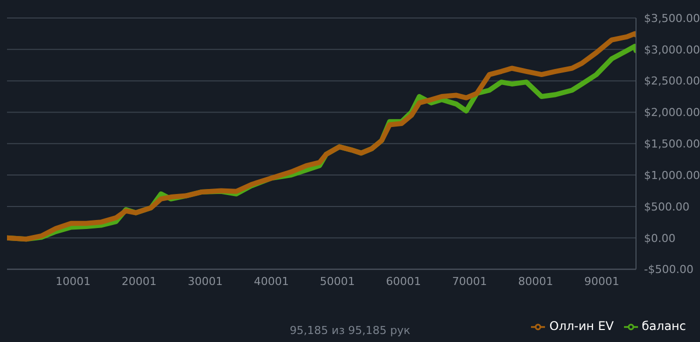  Describe the element at coordinates (672, 113) in the screenshot. I see `y-tick-label: $2,000.00` at that location.